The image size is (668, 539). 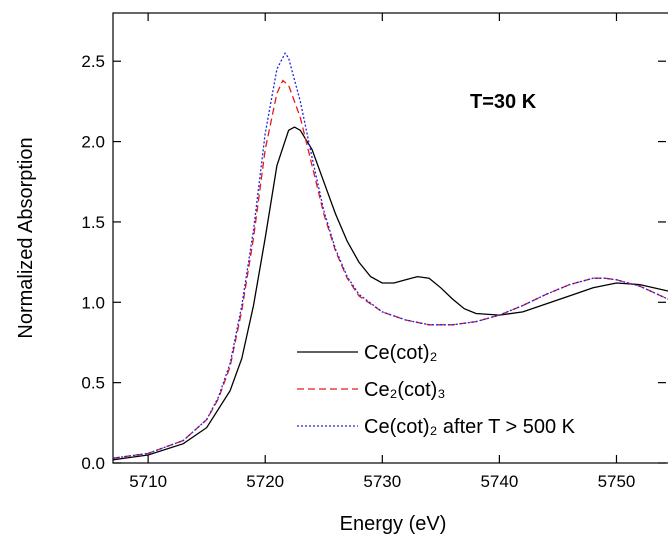 What do you see at coordinates (404, 390) in the screenshot?
I see `legend-label: Ce₂(cot)₃` at bounding box center [404, 390].